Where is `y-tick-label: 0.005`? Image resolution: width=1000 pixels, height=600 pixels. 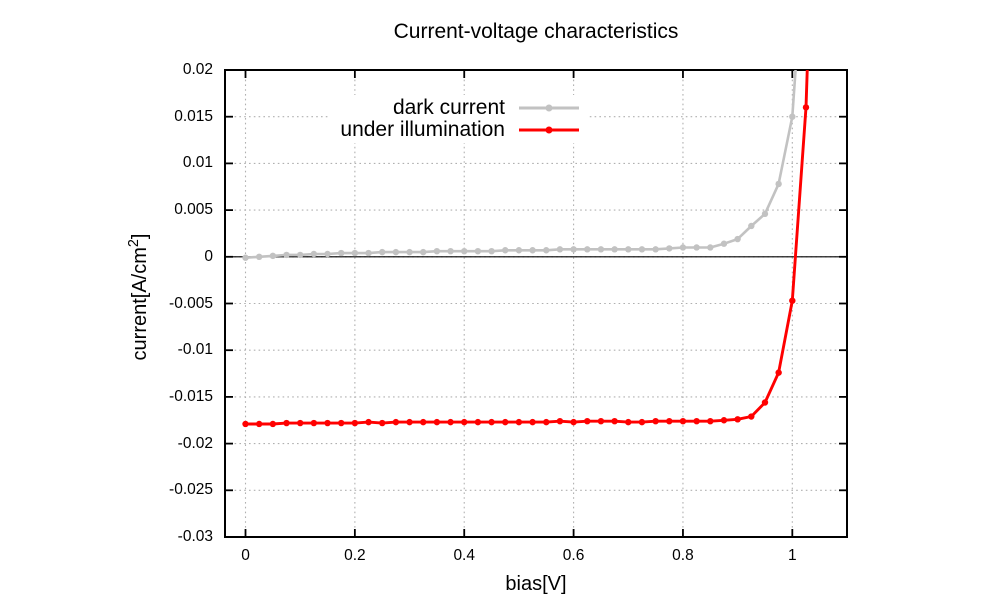
y-tick-label: 0.005 is located at coordinates (193, 210).